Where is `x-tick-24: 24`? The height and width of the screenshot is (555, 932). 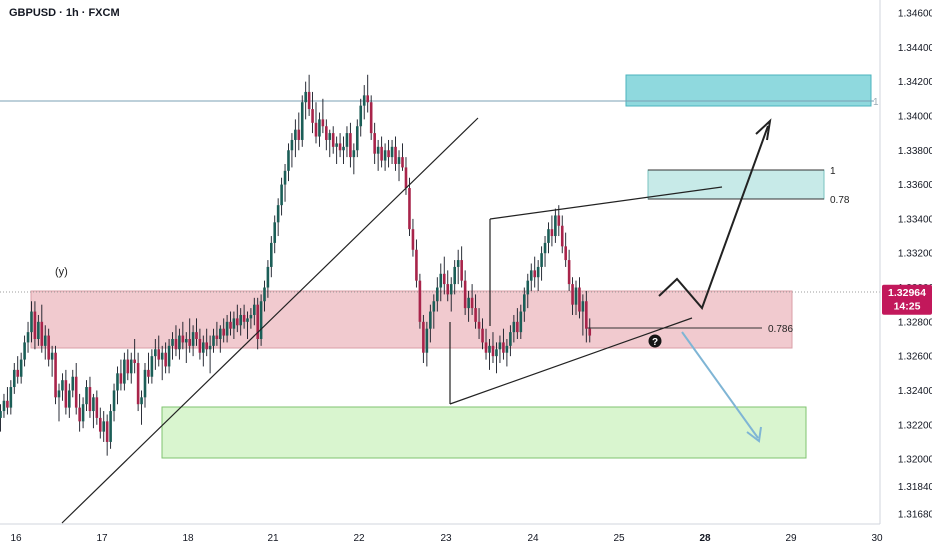
x-tick-24: 24 is located at coordinates (533, 538).